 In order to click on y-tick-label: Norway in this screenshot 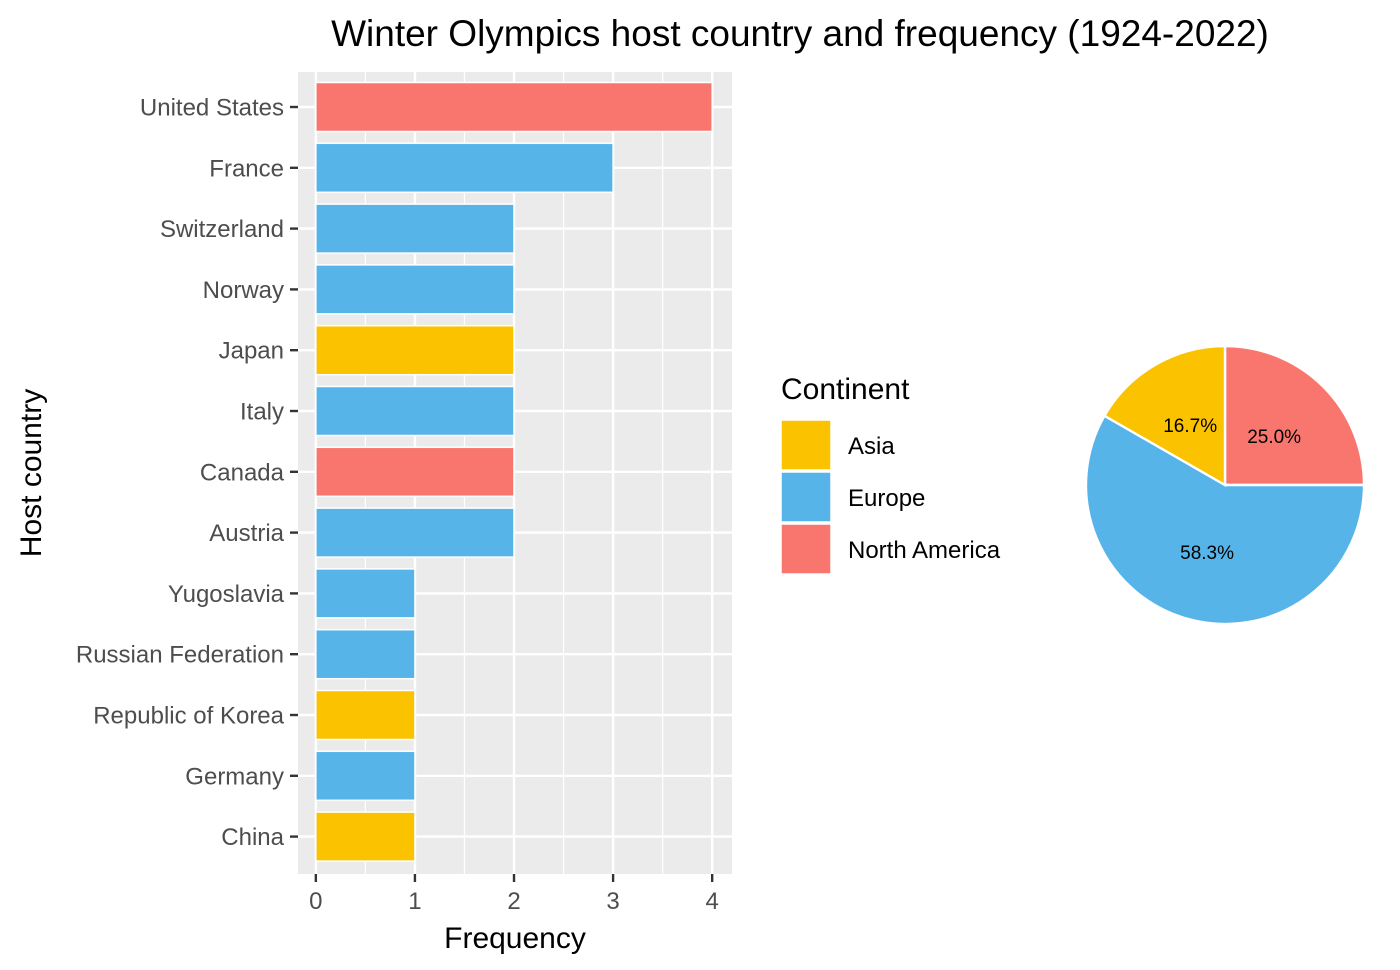, I will do `click(243, 290)`.